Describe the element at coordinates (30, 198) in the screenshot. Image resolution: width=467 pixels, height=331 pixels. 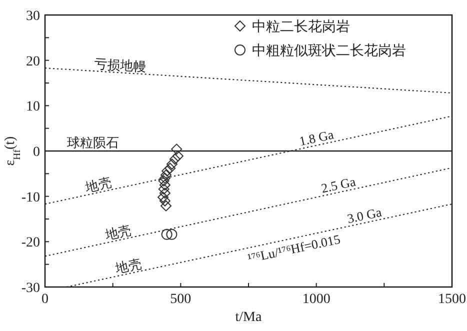
I see `y-tick-label: -10` at that location.